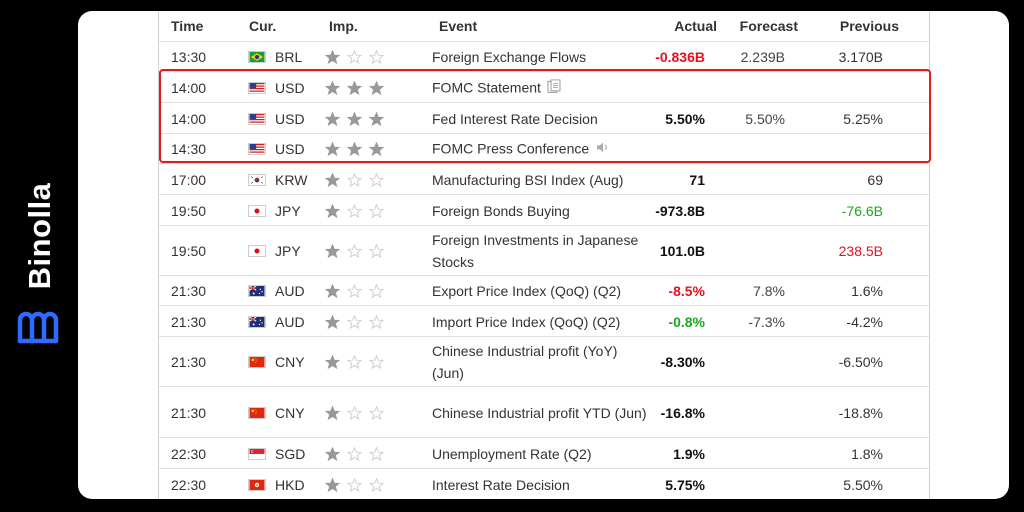  Describe the element at coordinates (860, 57) in the screenshot. I see `row-previous: 3.170B` at that location.